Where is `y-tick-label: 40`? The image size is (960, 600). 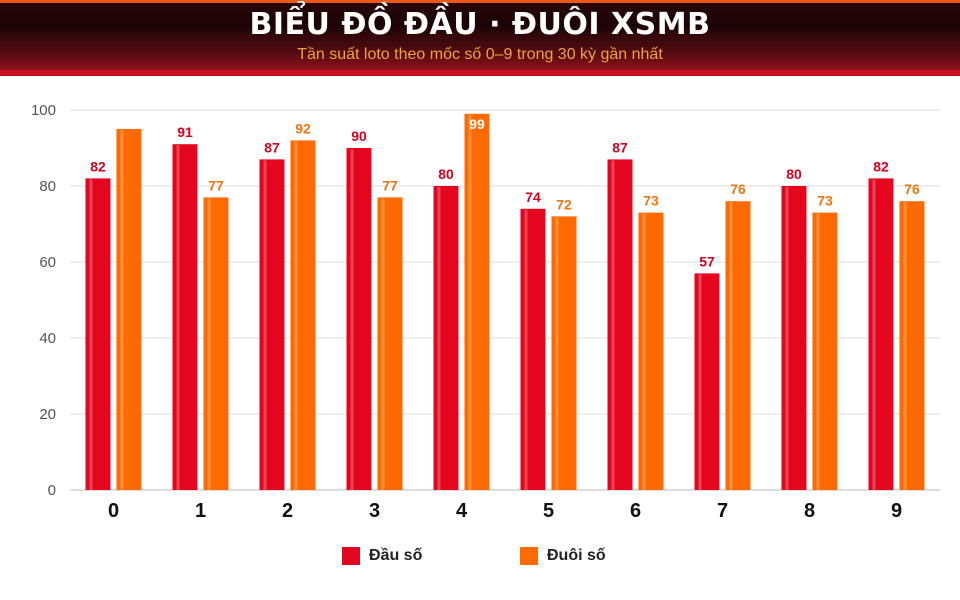
y-tick-label: 40 is located at coordinates (47, 338).